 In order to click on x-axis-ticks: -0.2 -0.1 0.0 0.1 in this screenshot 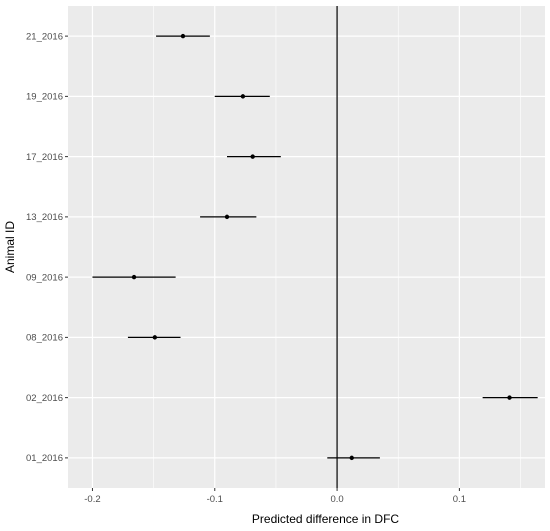, I will do `click(275, 496)`.